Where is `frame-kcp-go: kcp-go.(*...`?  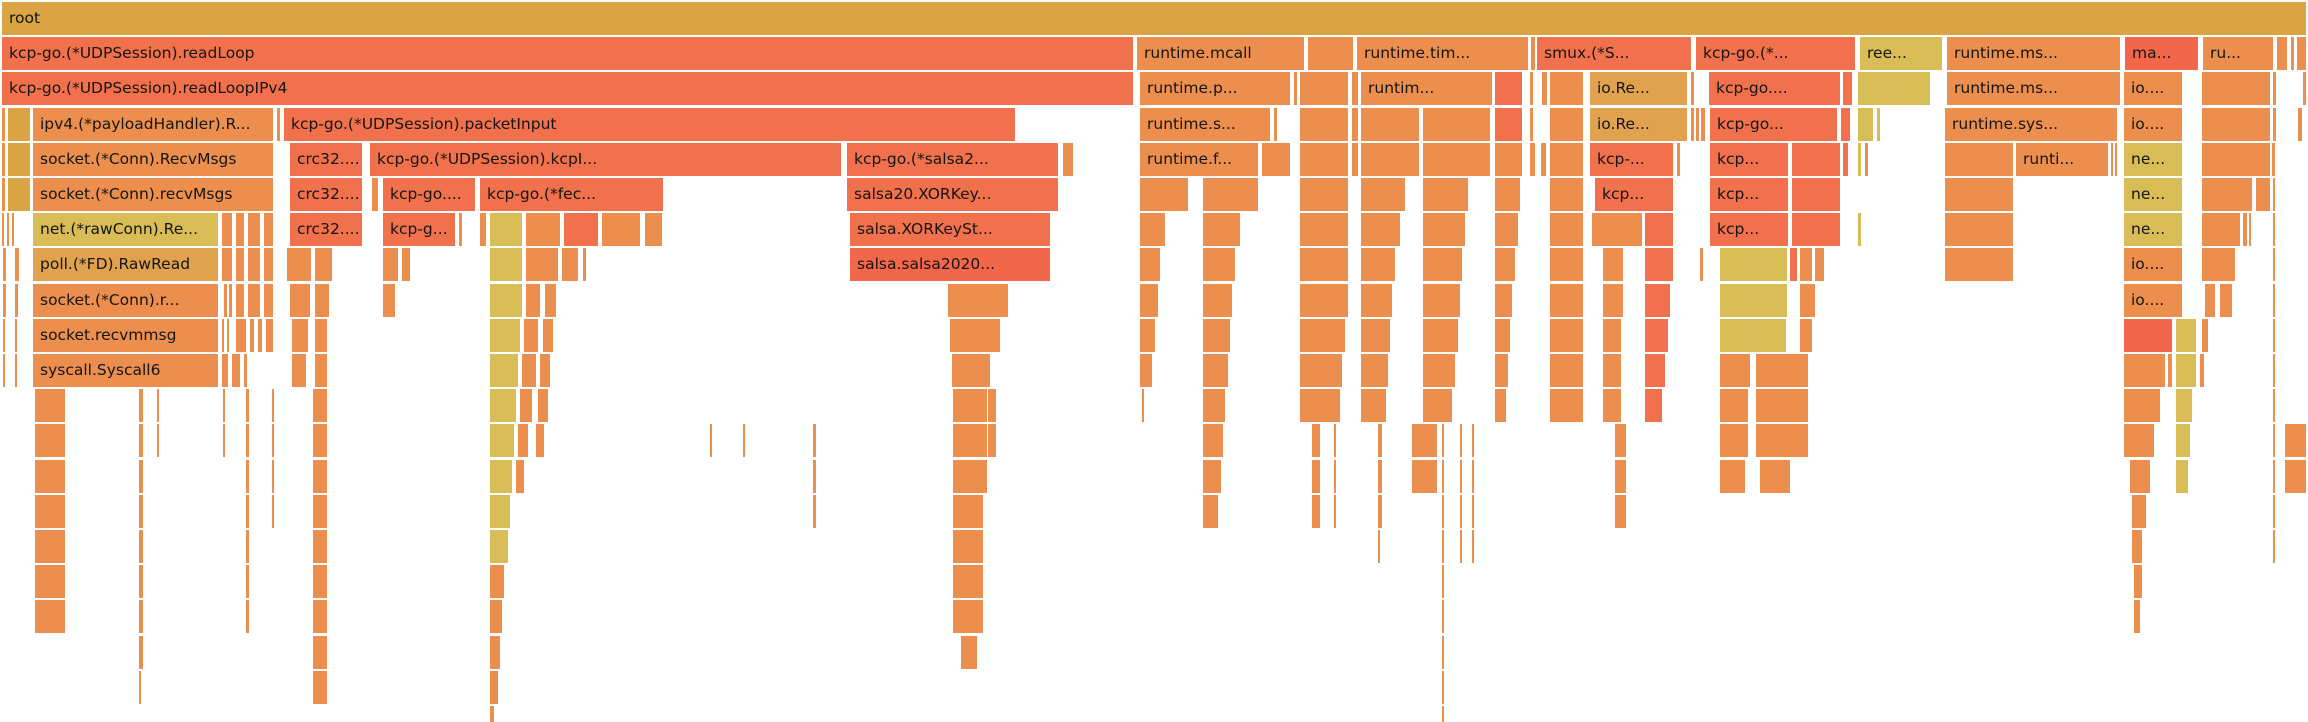
frame-kcp-go: kcp-go.(*... is located at coordinates (1775, 54).